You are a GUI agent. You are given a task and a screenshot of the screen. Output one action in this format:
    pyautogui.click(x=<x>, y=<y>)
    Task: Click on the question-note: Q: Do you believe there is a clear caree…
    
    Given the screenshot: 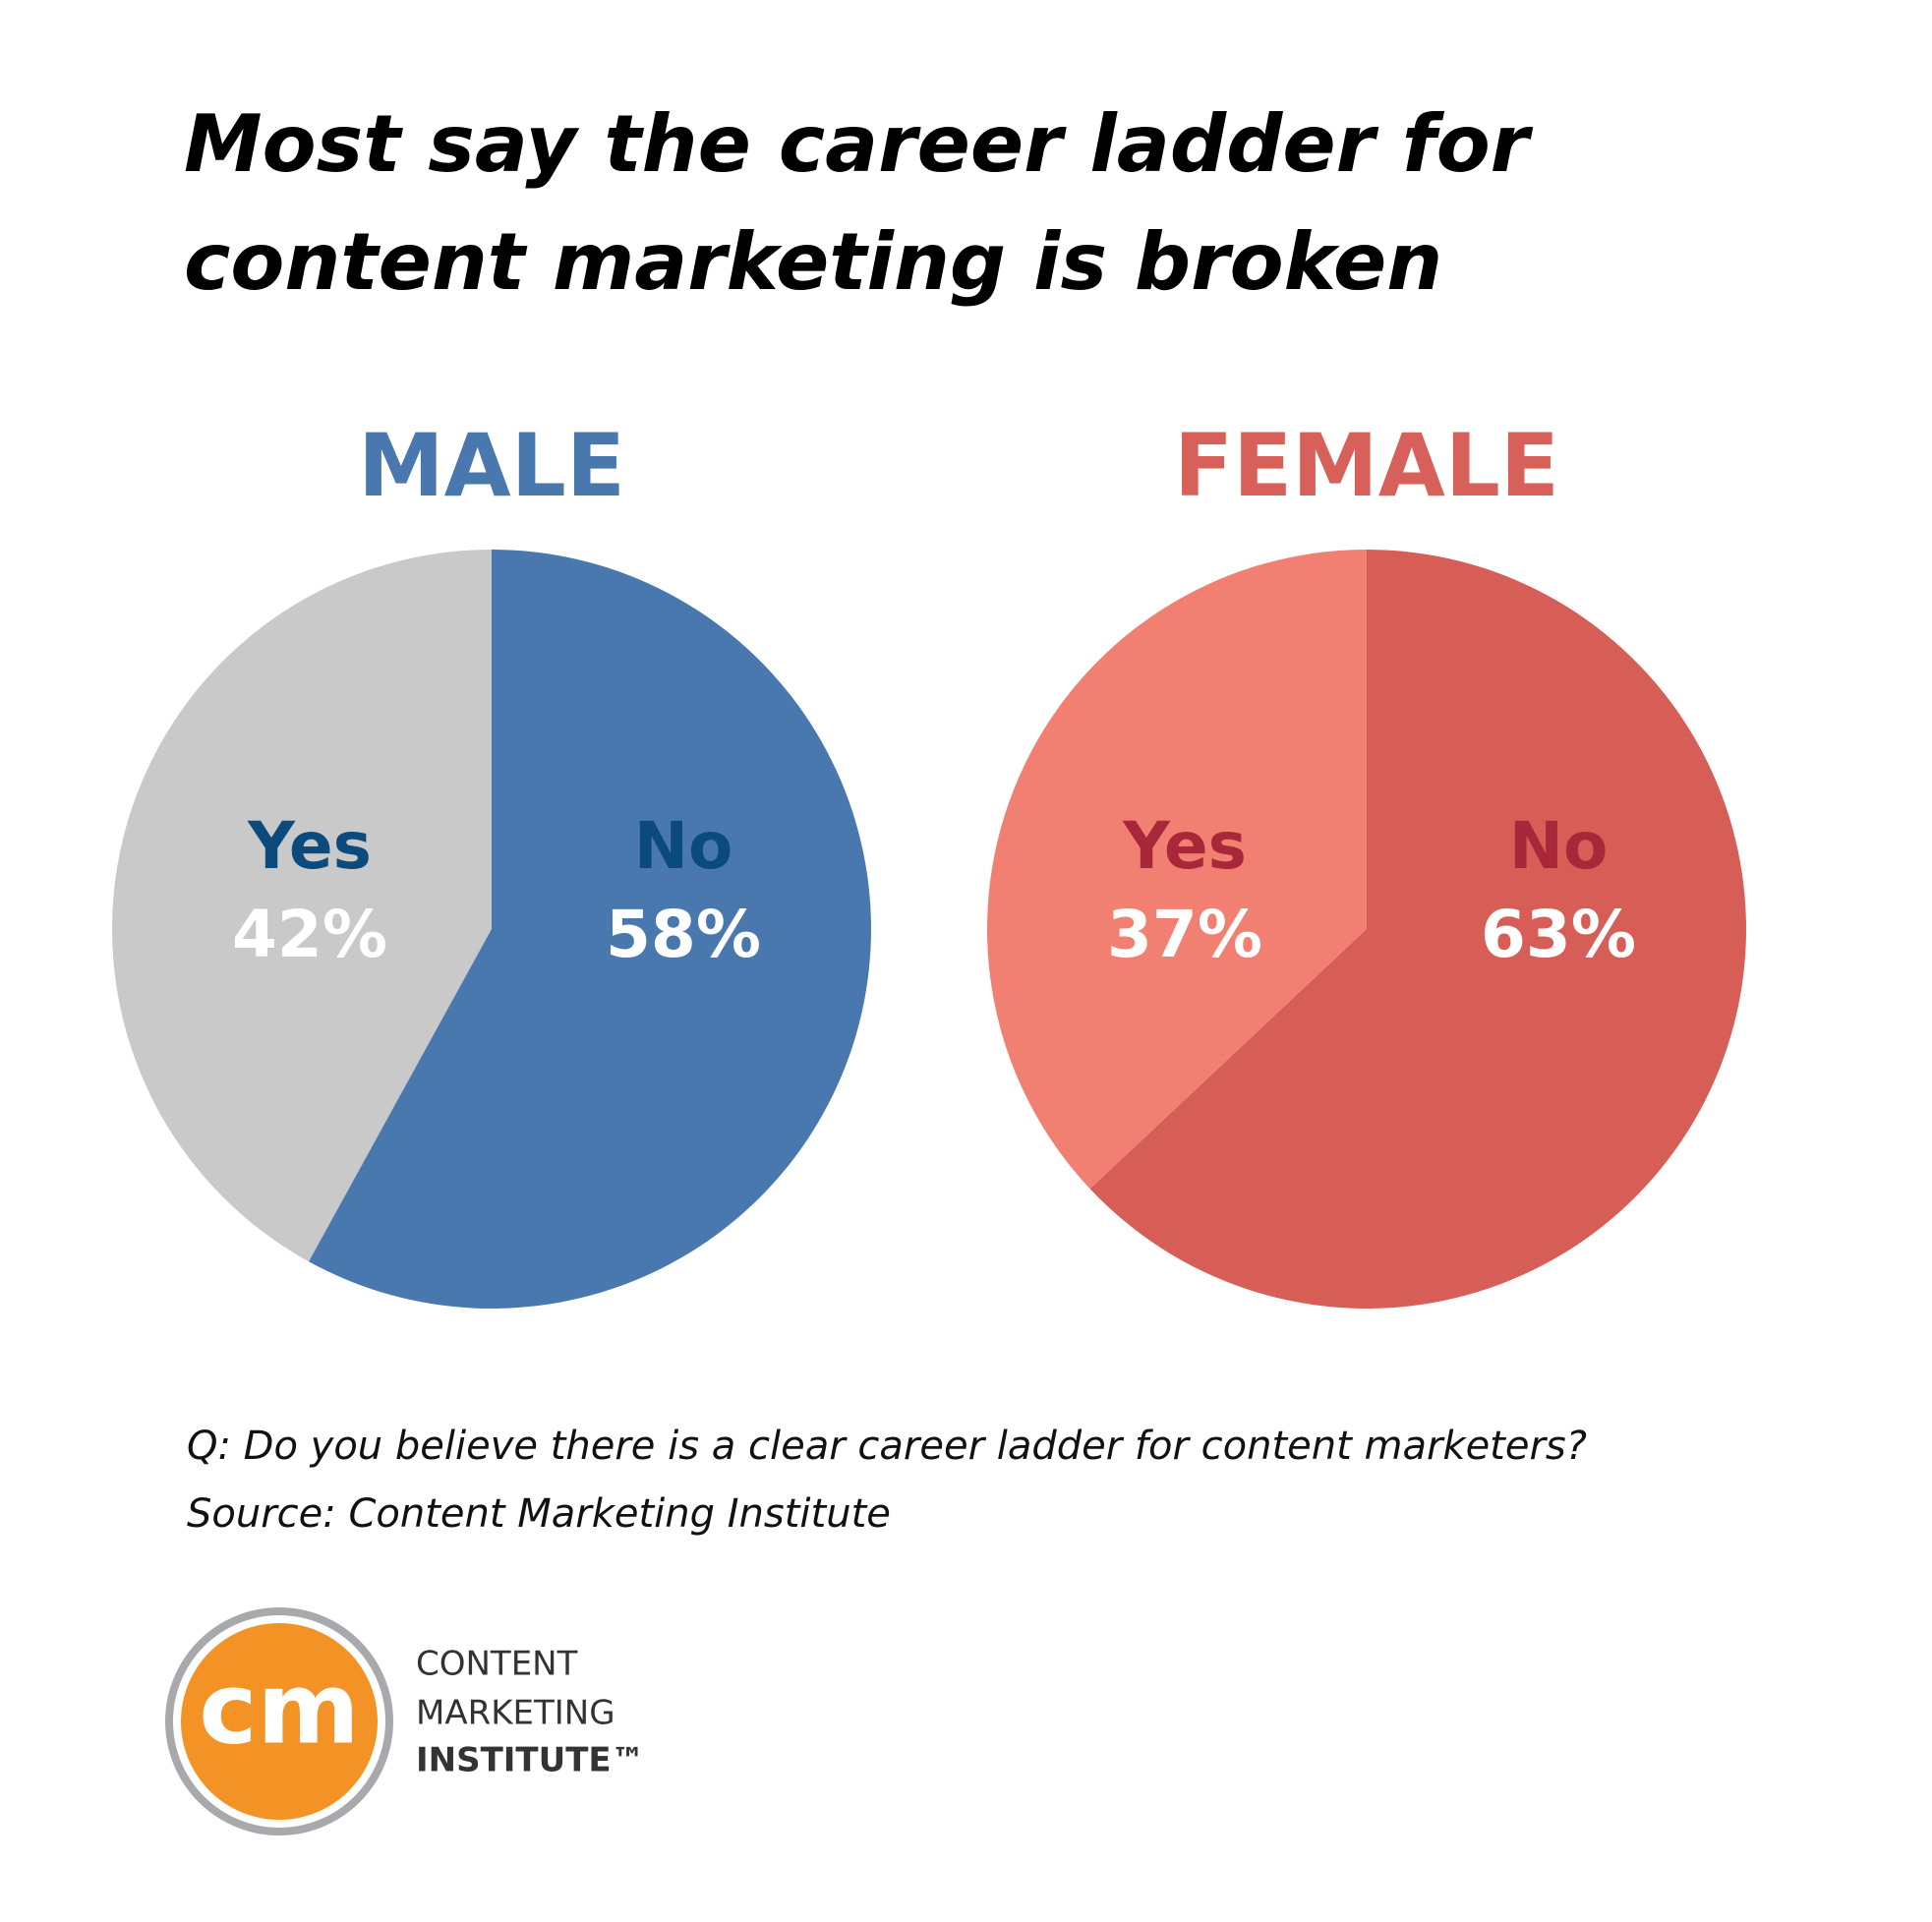 What is the action you would take?
    pyautogui.click(x=887, y=1446)
    